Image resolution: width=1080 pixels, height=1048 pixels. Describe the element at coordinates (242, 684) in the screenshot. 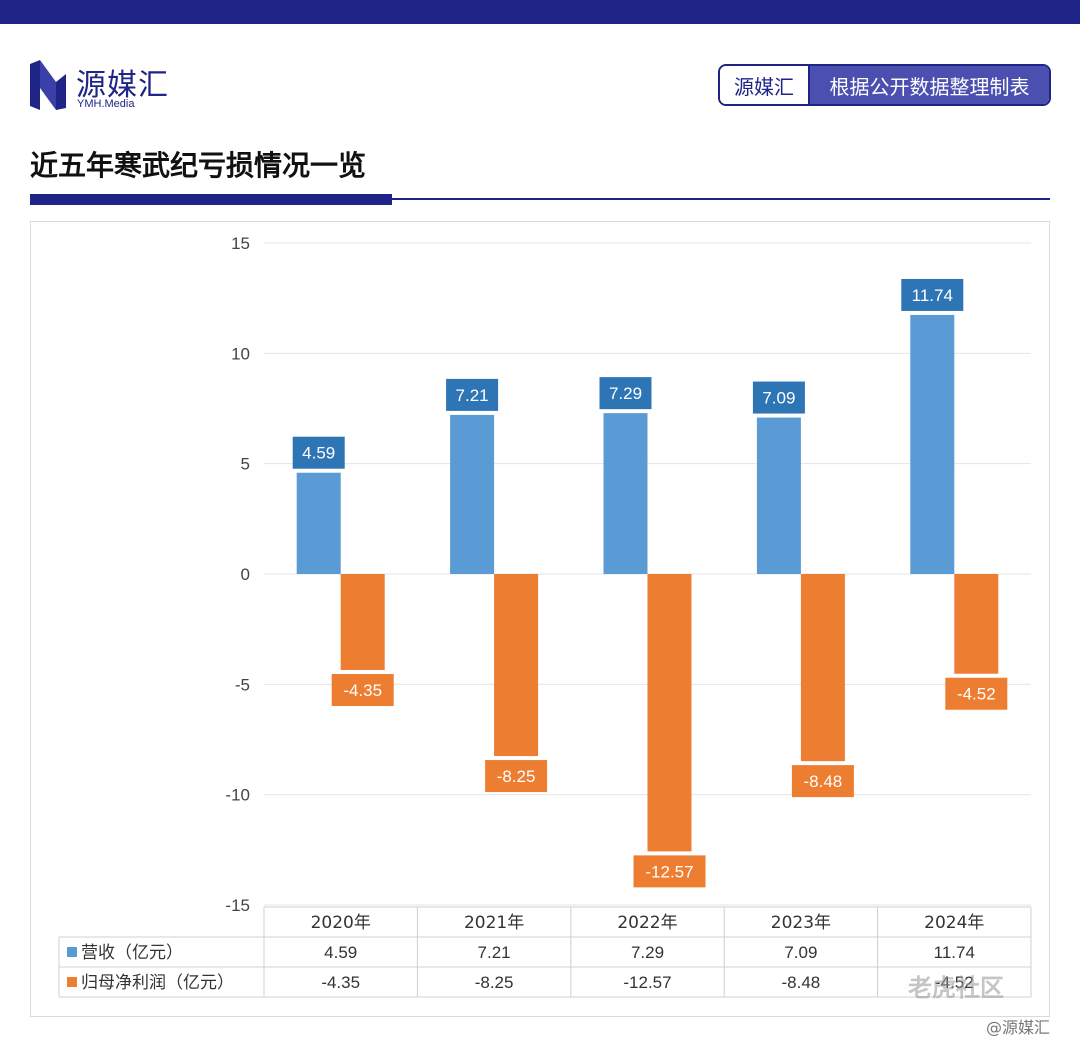

I see `y-tick-label: -5` at that location.